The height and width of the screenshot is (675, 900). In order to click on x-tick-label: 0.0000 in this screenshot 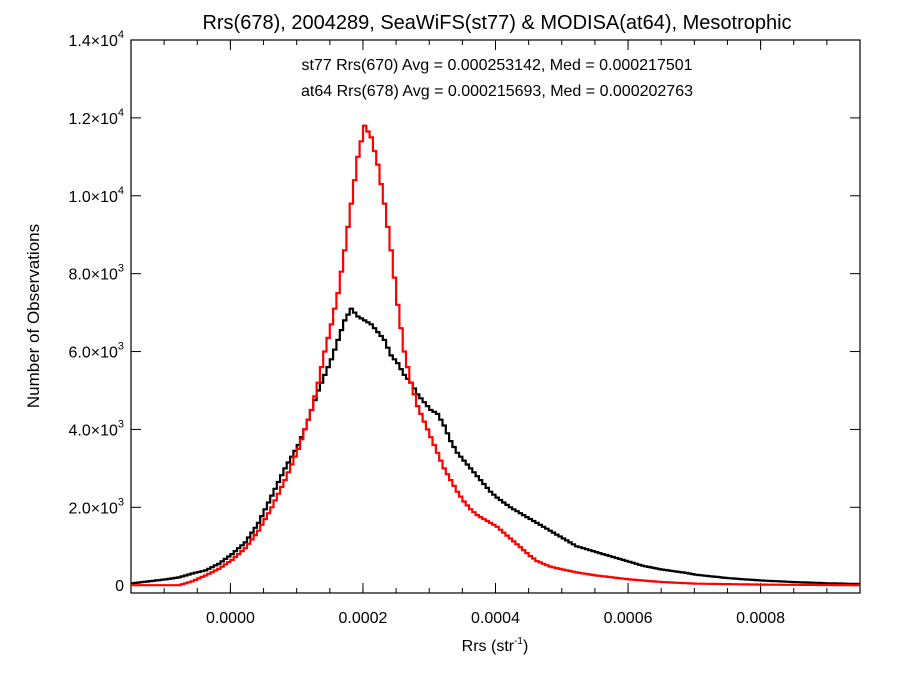, I will do `click(230, 618)`.